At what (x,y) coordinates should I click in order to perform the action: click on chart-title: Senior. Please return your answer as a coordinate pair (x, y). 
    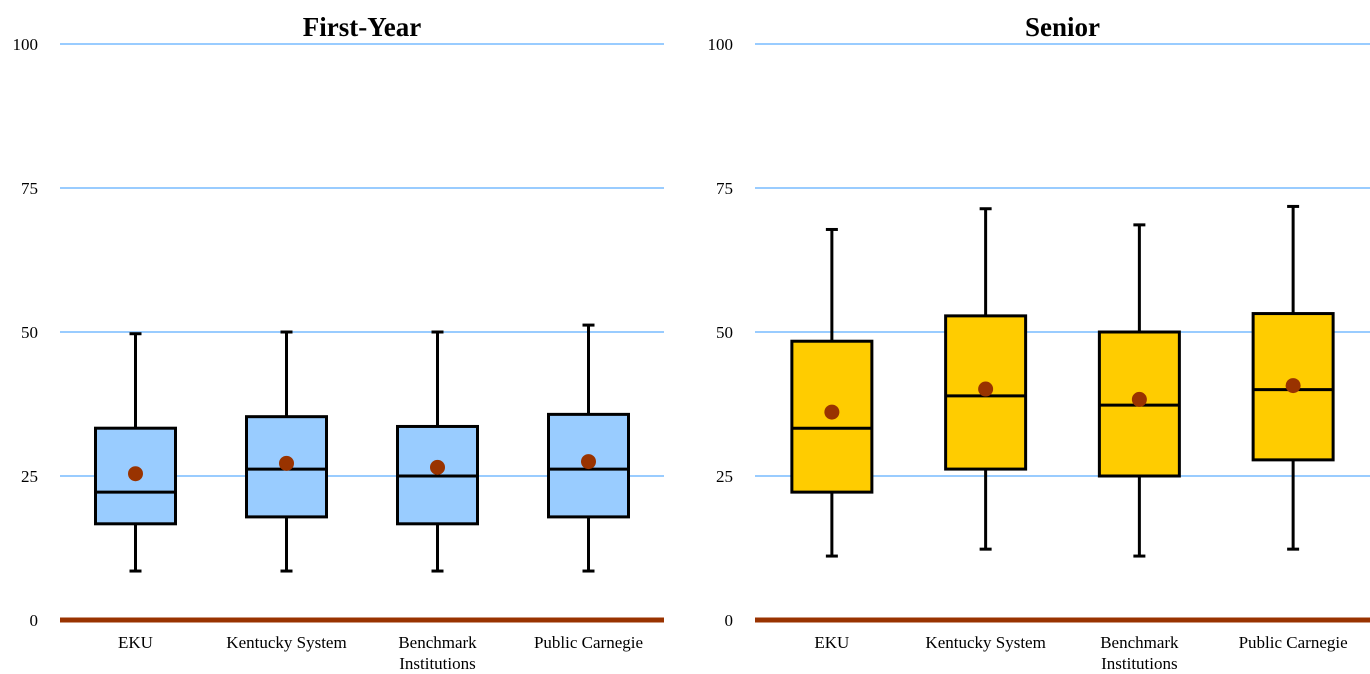
    Looking at the image, I should click on (1062, 27).